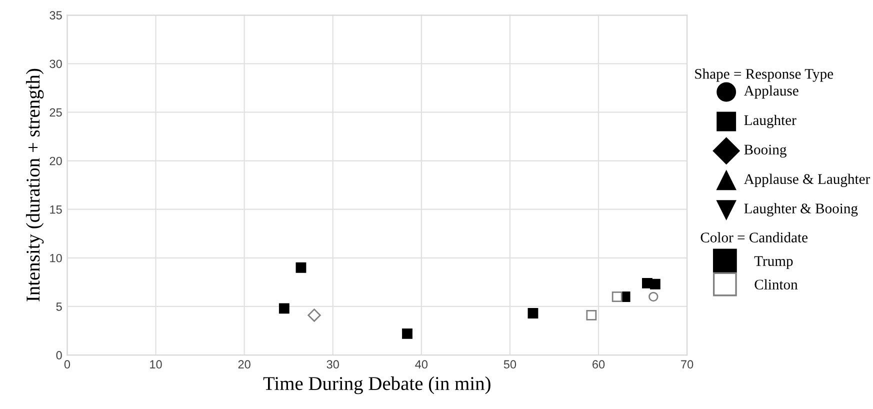 This screenshot has width=873, height=409. Describe the element at coordinates (56, 112) in the screenshot. I see `y-tick-label: 25` at that location.